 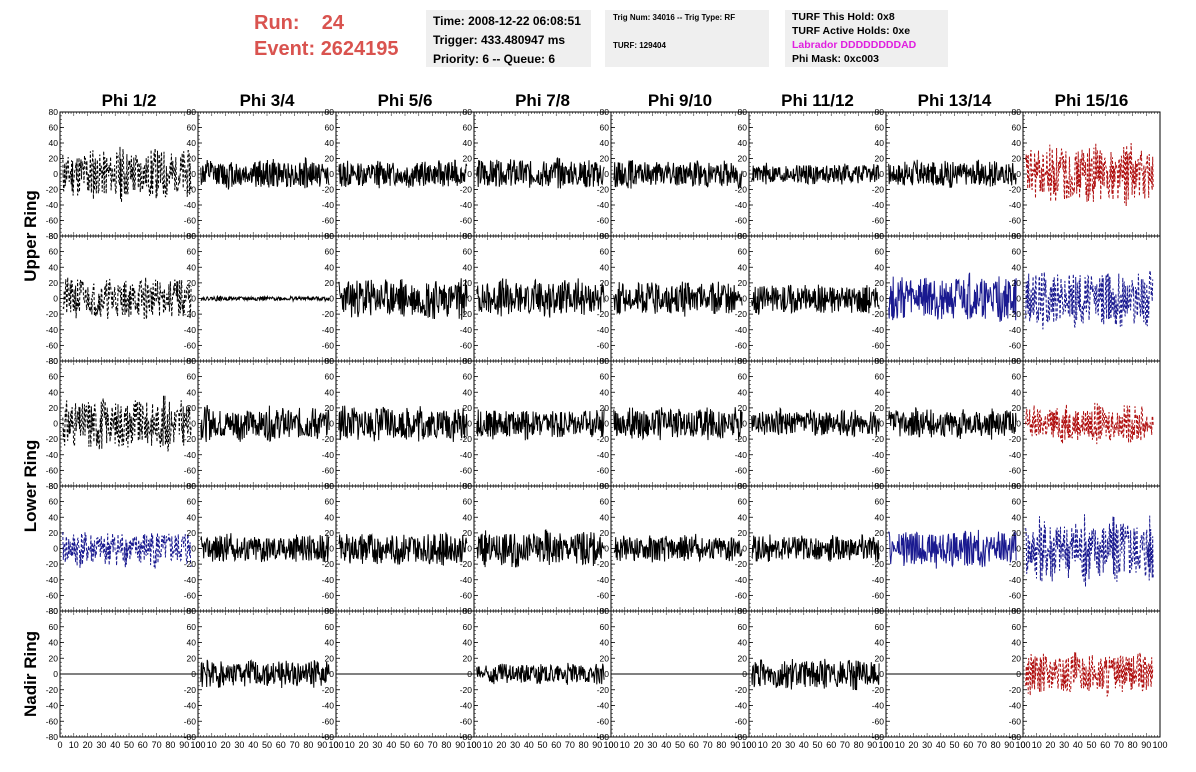 I want to click on run-event-box: Run: 24 Event: 2624195, so click(x=326, y=36).